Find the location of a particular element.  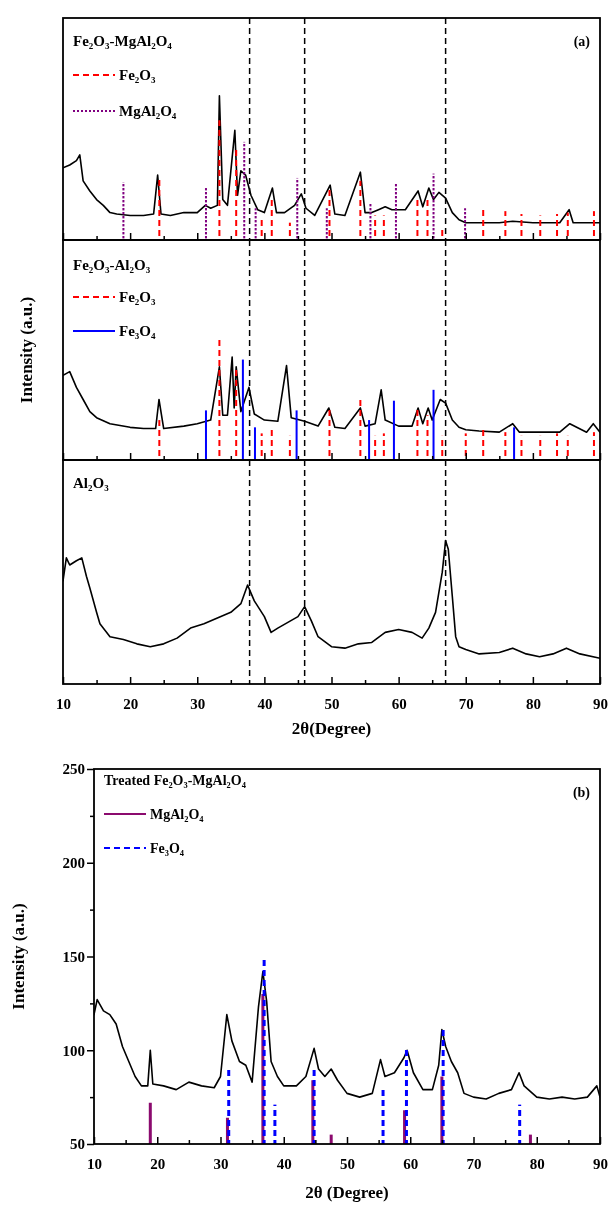

chart-title: Fe₂O₃-Al₂O₃ is located at coordinates (112, 265).